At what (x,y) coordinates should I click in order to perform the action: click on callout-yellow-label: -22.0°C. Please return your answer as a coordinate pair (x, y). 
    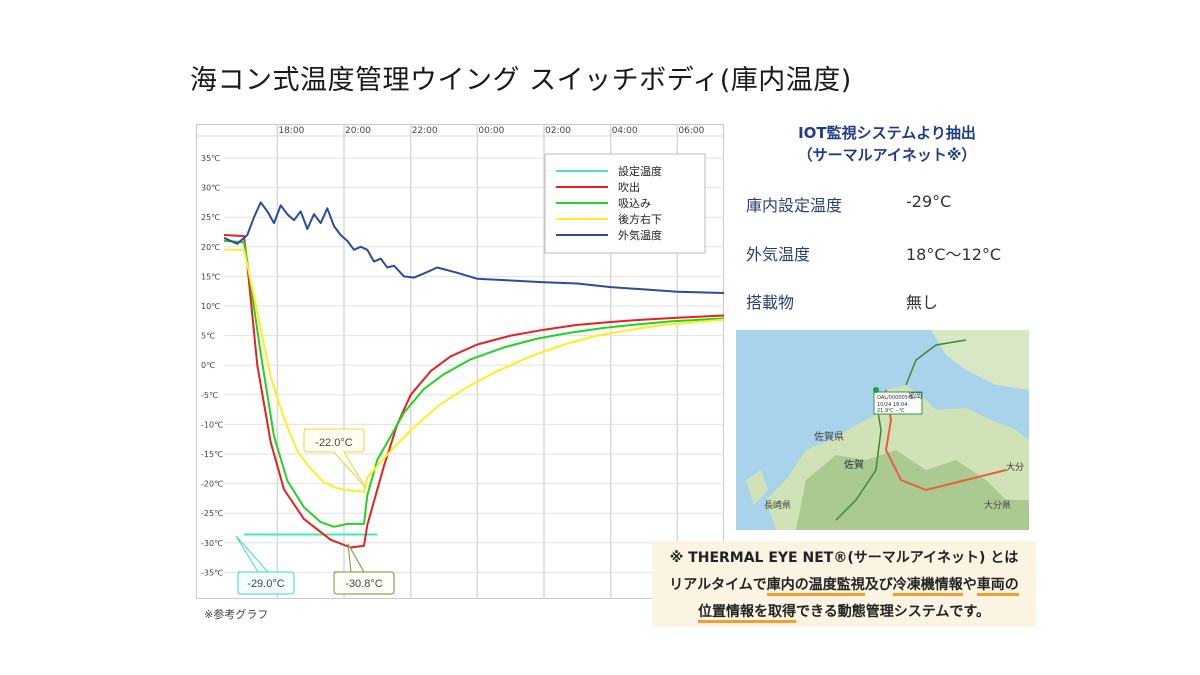
    Looking at the image, I should click on (333, 443).